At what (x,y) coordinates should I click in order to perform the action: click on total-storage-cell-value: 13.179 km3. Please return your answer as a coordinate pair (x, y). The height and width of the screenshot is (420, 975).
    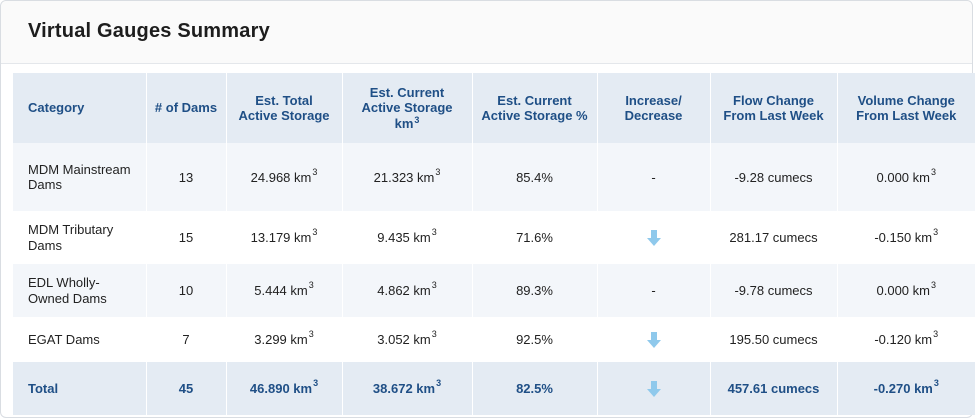
    Looking at the image, I should click on (284, 236).